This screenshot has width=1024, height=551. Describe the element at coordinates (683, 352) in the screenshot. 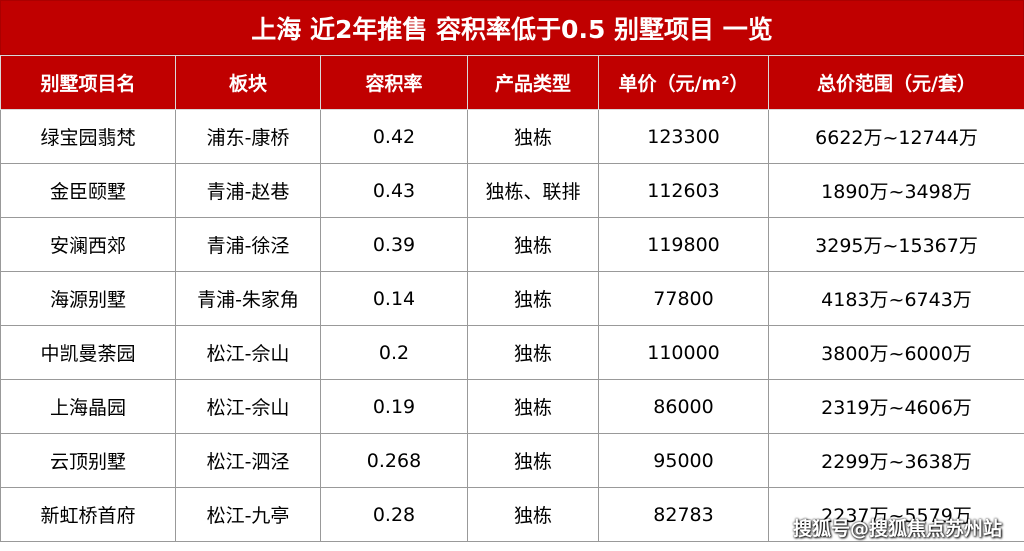

I see `table-cell: 110000` at that location.